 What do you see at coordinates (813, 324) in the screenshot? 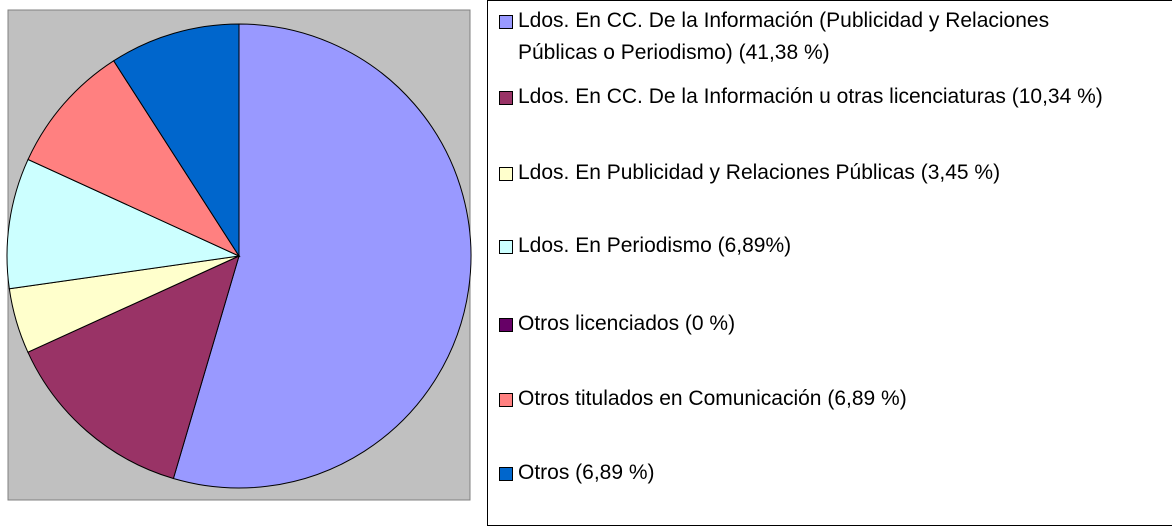
I see `legend-entry: Otros licenciados (0 %)` at bounding box center [813, 324].